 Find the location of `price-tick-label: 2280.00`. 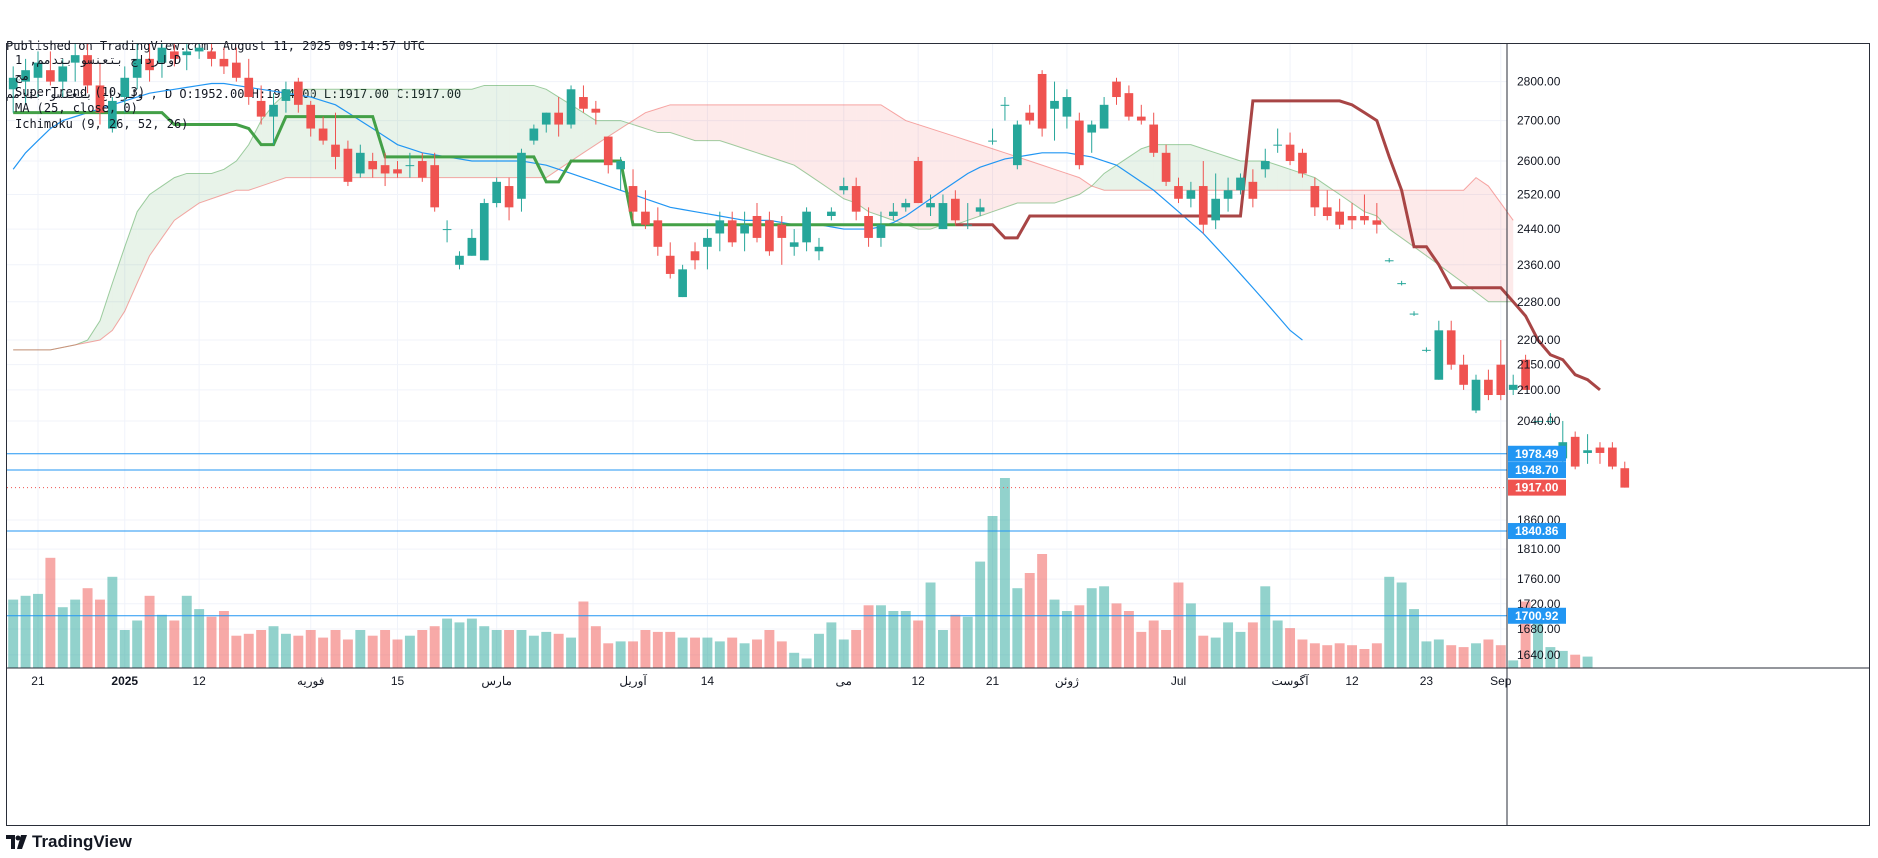

price-tick-label: 2280.00 is located at coordinates (1539, 302).